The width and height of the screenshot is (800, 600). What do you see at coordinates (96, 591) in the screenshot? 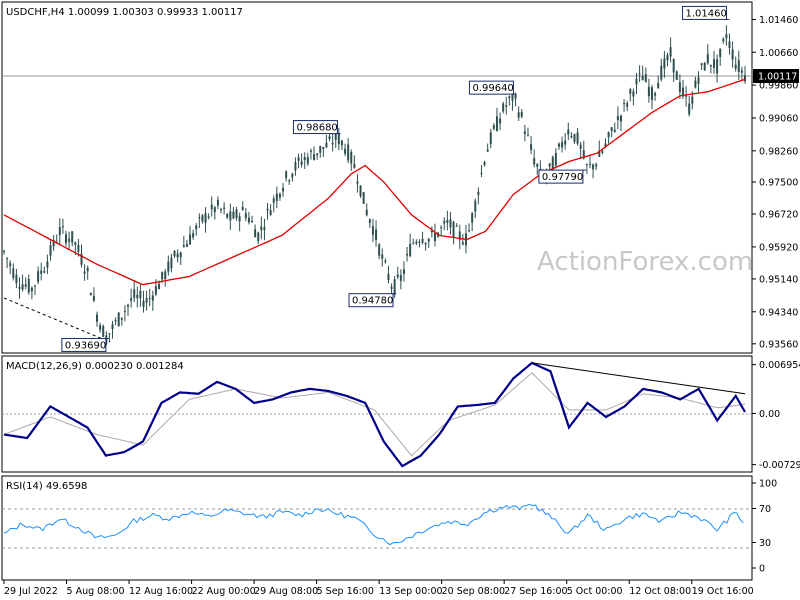
I see `time-tick-label: 5 Aug 08:00` at bounding box center [96, 591].